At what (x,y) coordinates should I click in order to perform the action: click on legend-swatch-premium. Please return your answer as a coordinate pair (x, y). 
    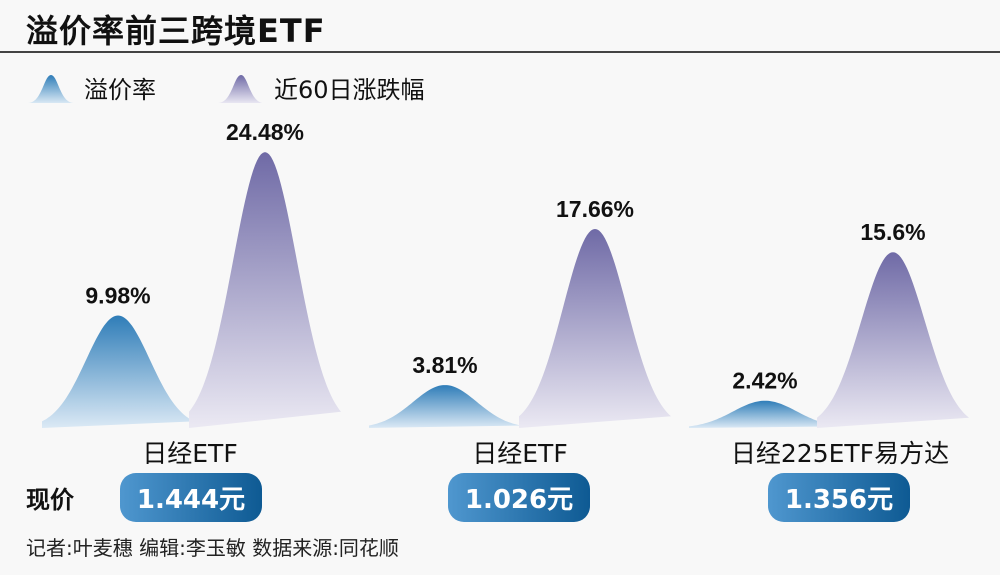
    Looking at the image, I should click on (51, 88).